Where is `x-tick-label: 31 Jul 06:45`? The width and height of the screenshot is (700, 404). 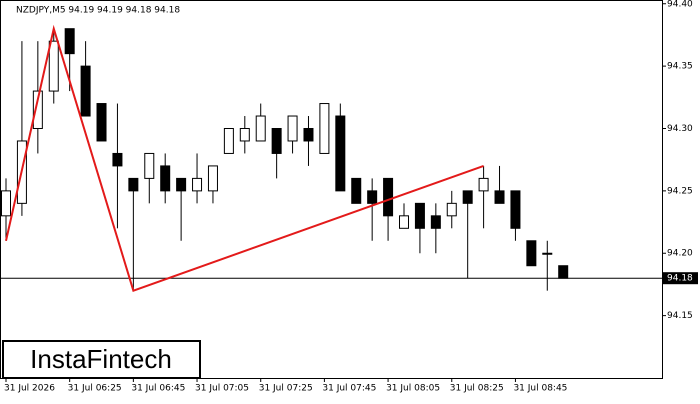 x-tick-label: 31 Jul 06:45 is located at coordinates (158, 389).